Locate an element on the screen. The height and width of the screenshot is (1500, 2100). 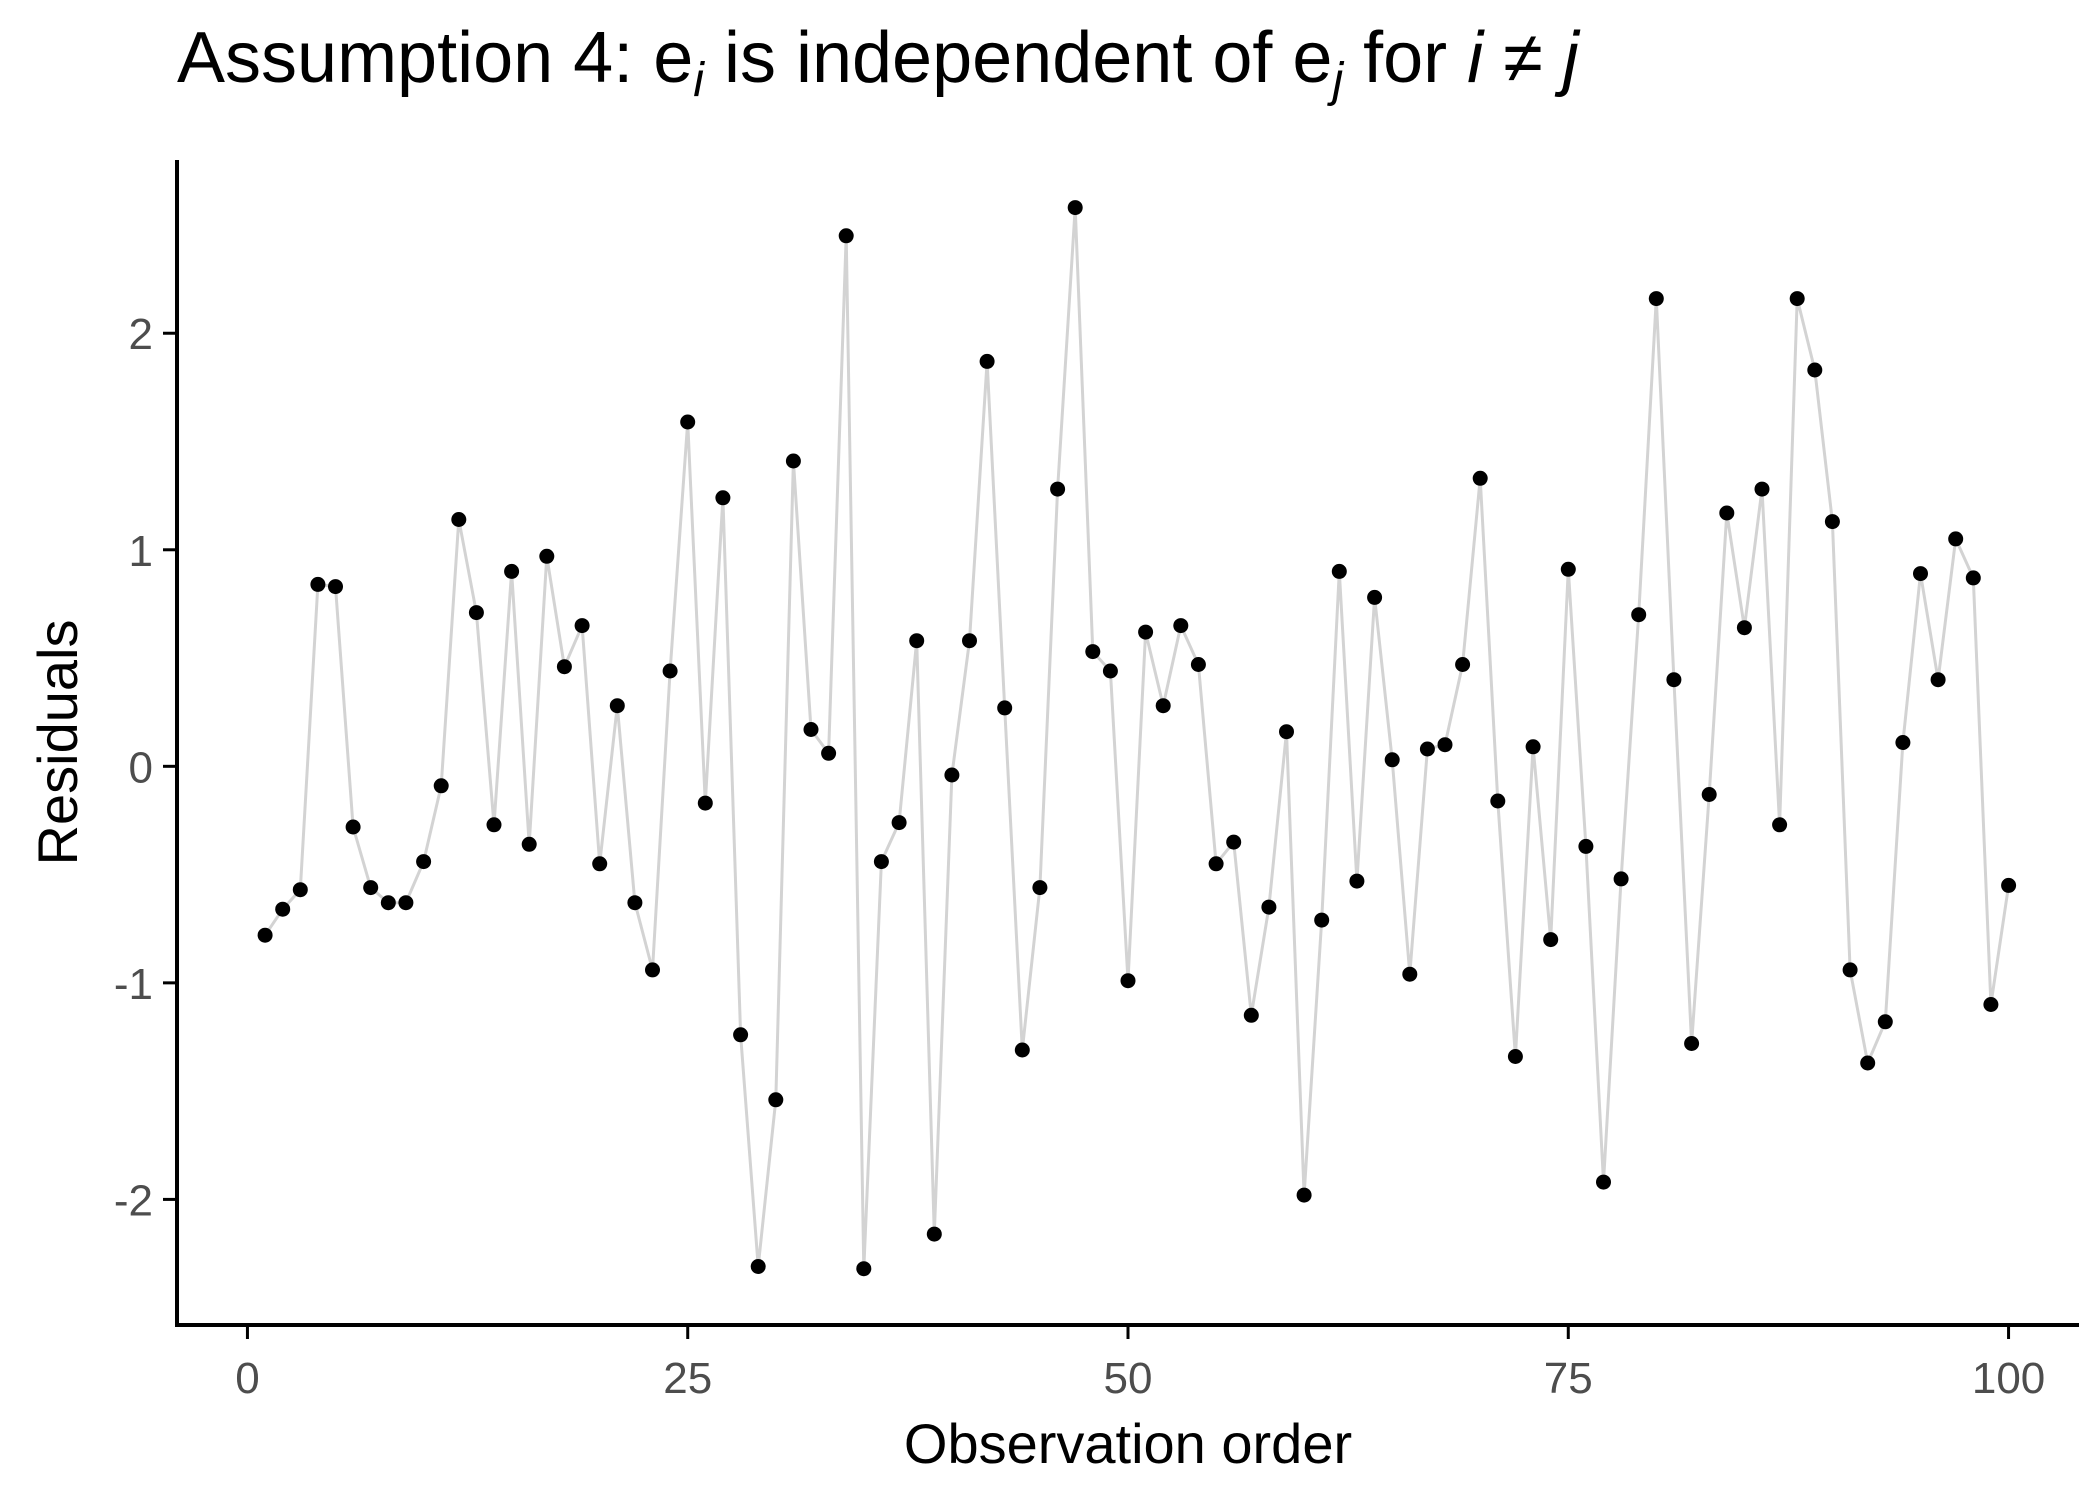
title-part-1: Assumption 4: e is located at coordinates (435, 58).